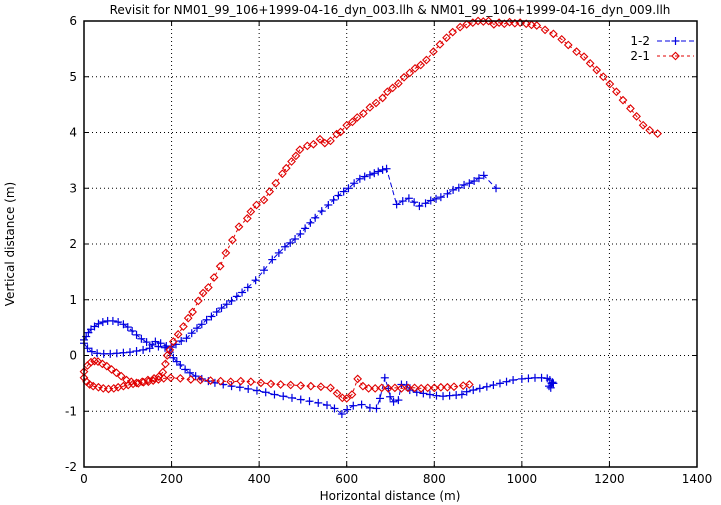 This screenshot has width=721, height=505. I want to click on y-tick-label: 2, so click(73, 244).